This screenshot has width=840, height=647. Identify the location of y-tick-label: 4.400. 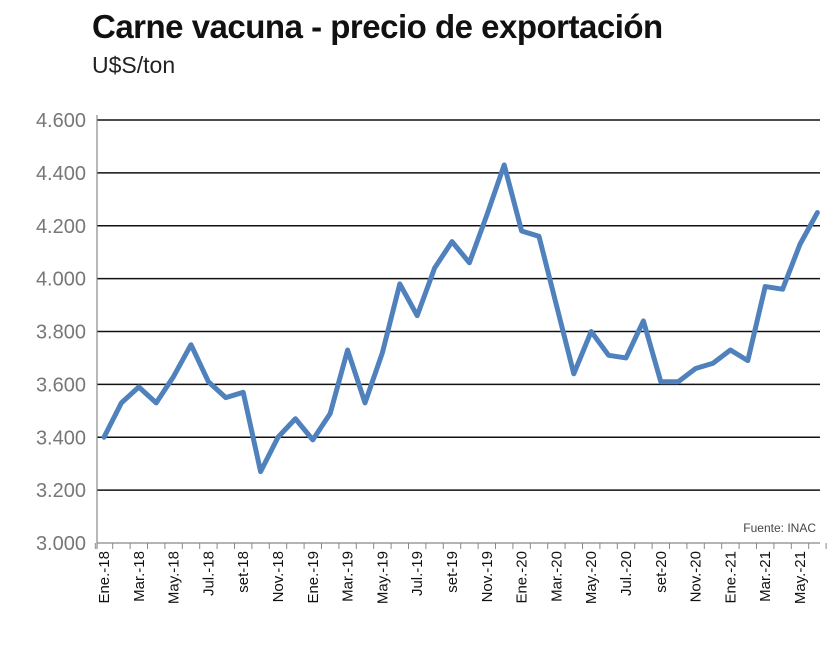
(61, 174).